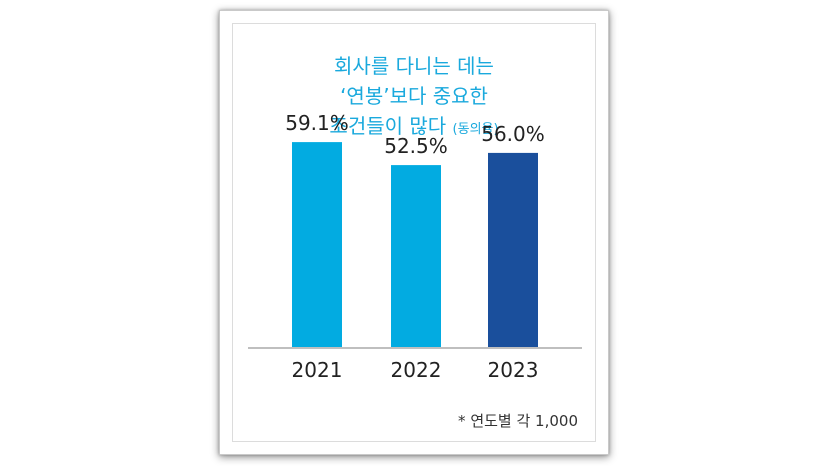 The height and width of the screenshot is (466, 820). What do you see at coordinates (414, 66) in the screenshot?
I see `title-line-1: 회사를 다니는 데는` at bounding box center [414, 66].